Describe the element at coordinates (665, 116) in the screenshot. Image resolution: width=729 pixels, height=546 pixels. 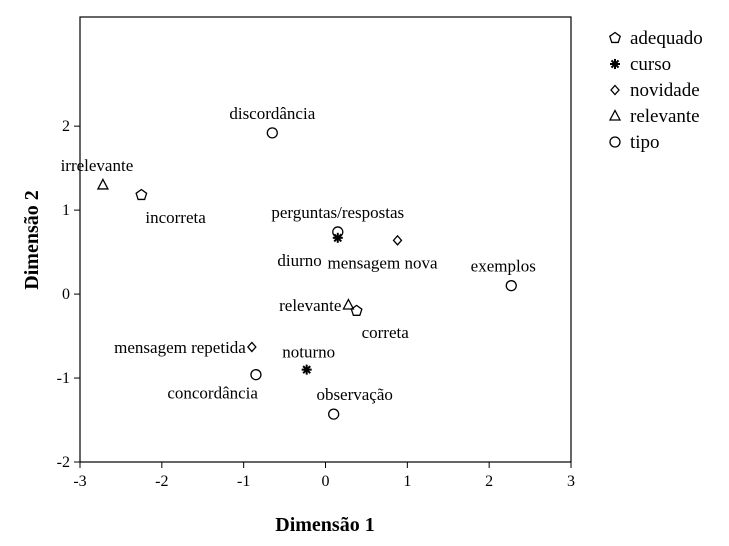
I see `legend-label: relevante` at that location.